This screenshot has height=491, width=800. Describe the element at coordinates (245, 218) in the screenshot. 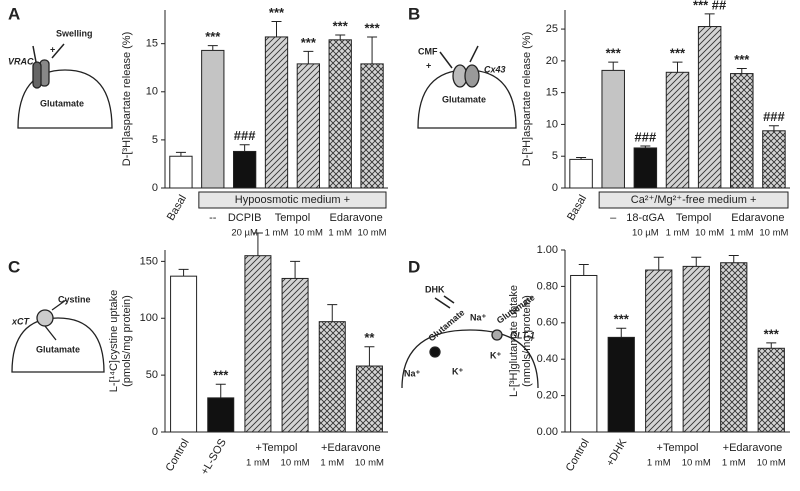

I see `x-tick-label: DCPIB` at that location.